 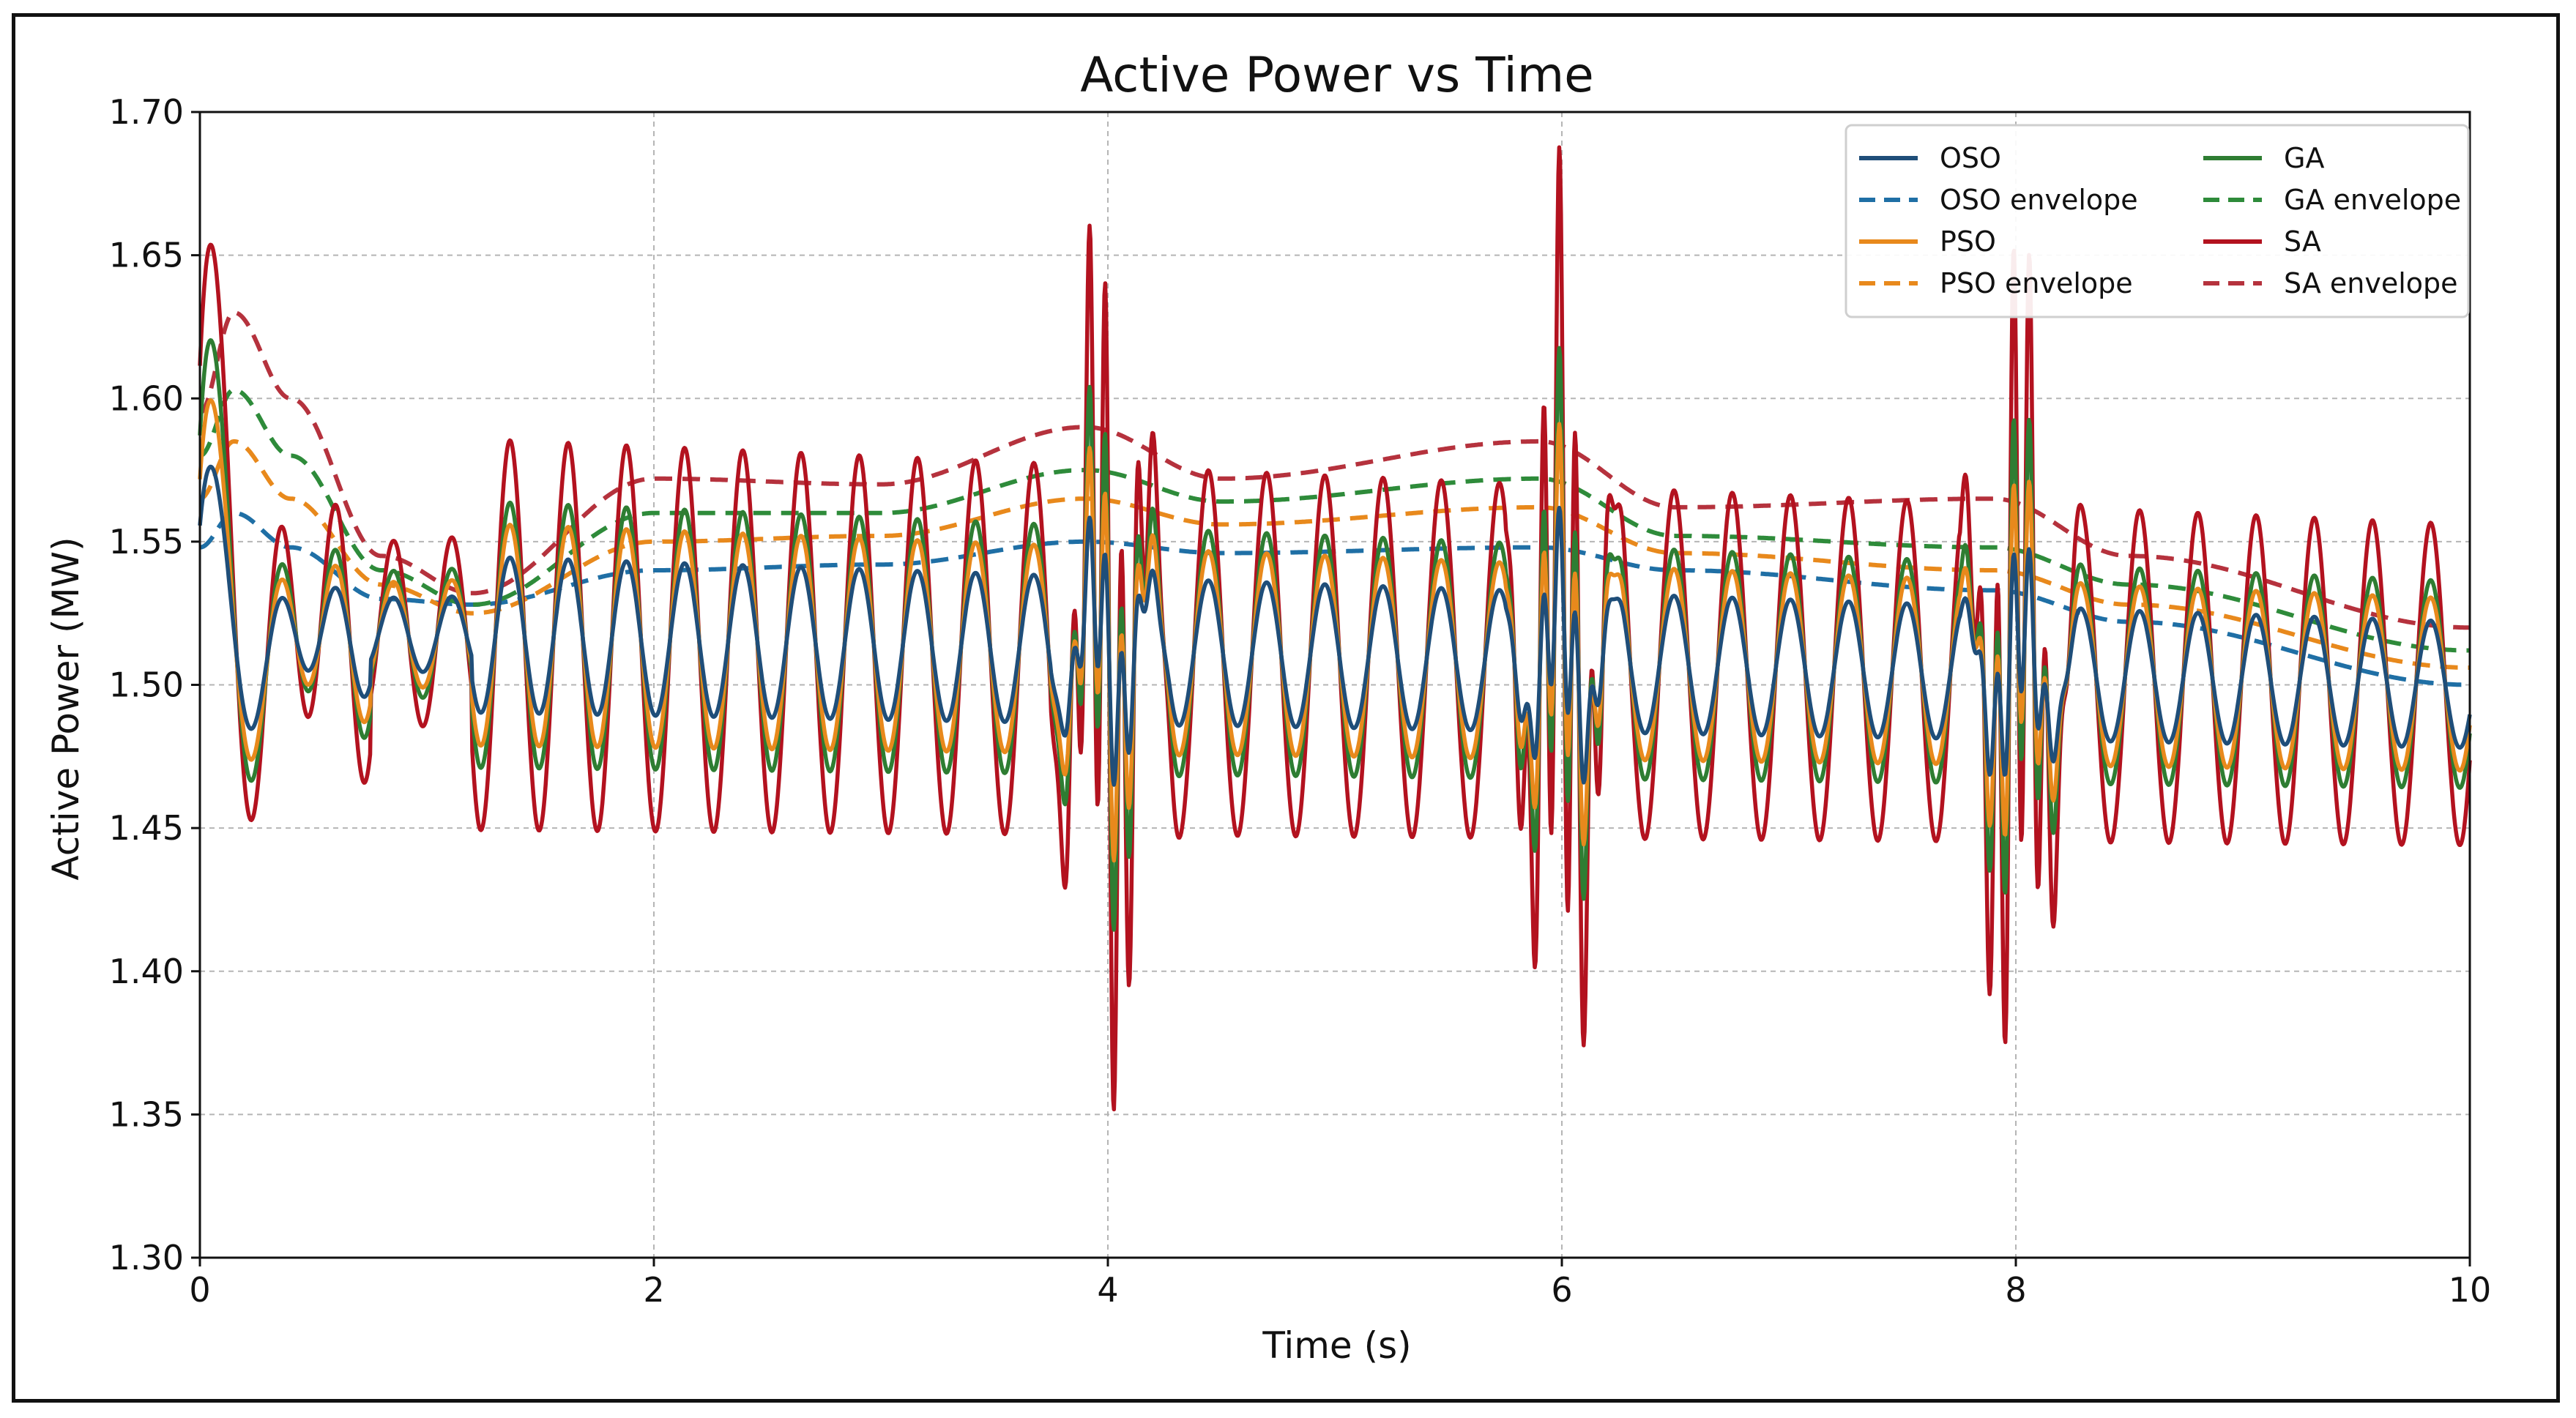 I want to click on x-tick-label: 2, so click(x=653, y=1290).